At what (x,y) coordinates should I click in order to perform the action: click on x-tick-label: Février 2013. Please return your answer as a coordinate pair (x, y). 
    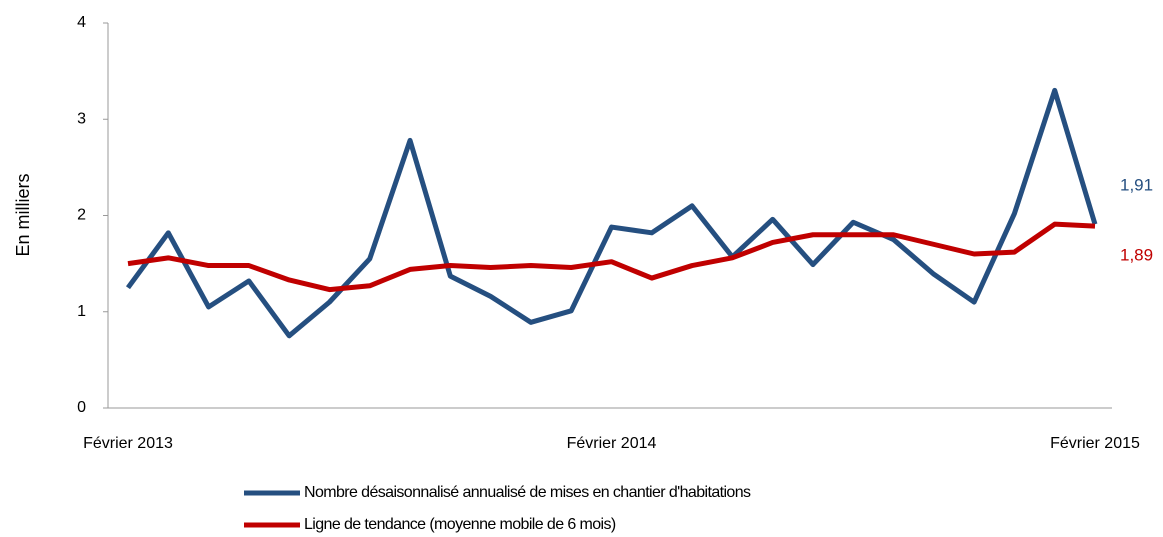
    Looking at the image, I should click on (128, 443).